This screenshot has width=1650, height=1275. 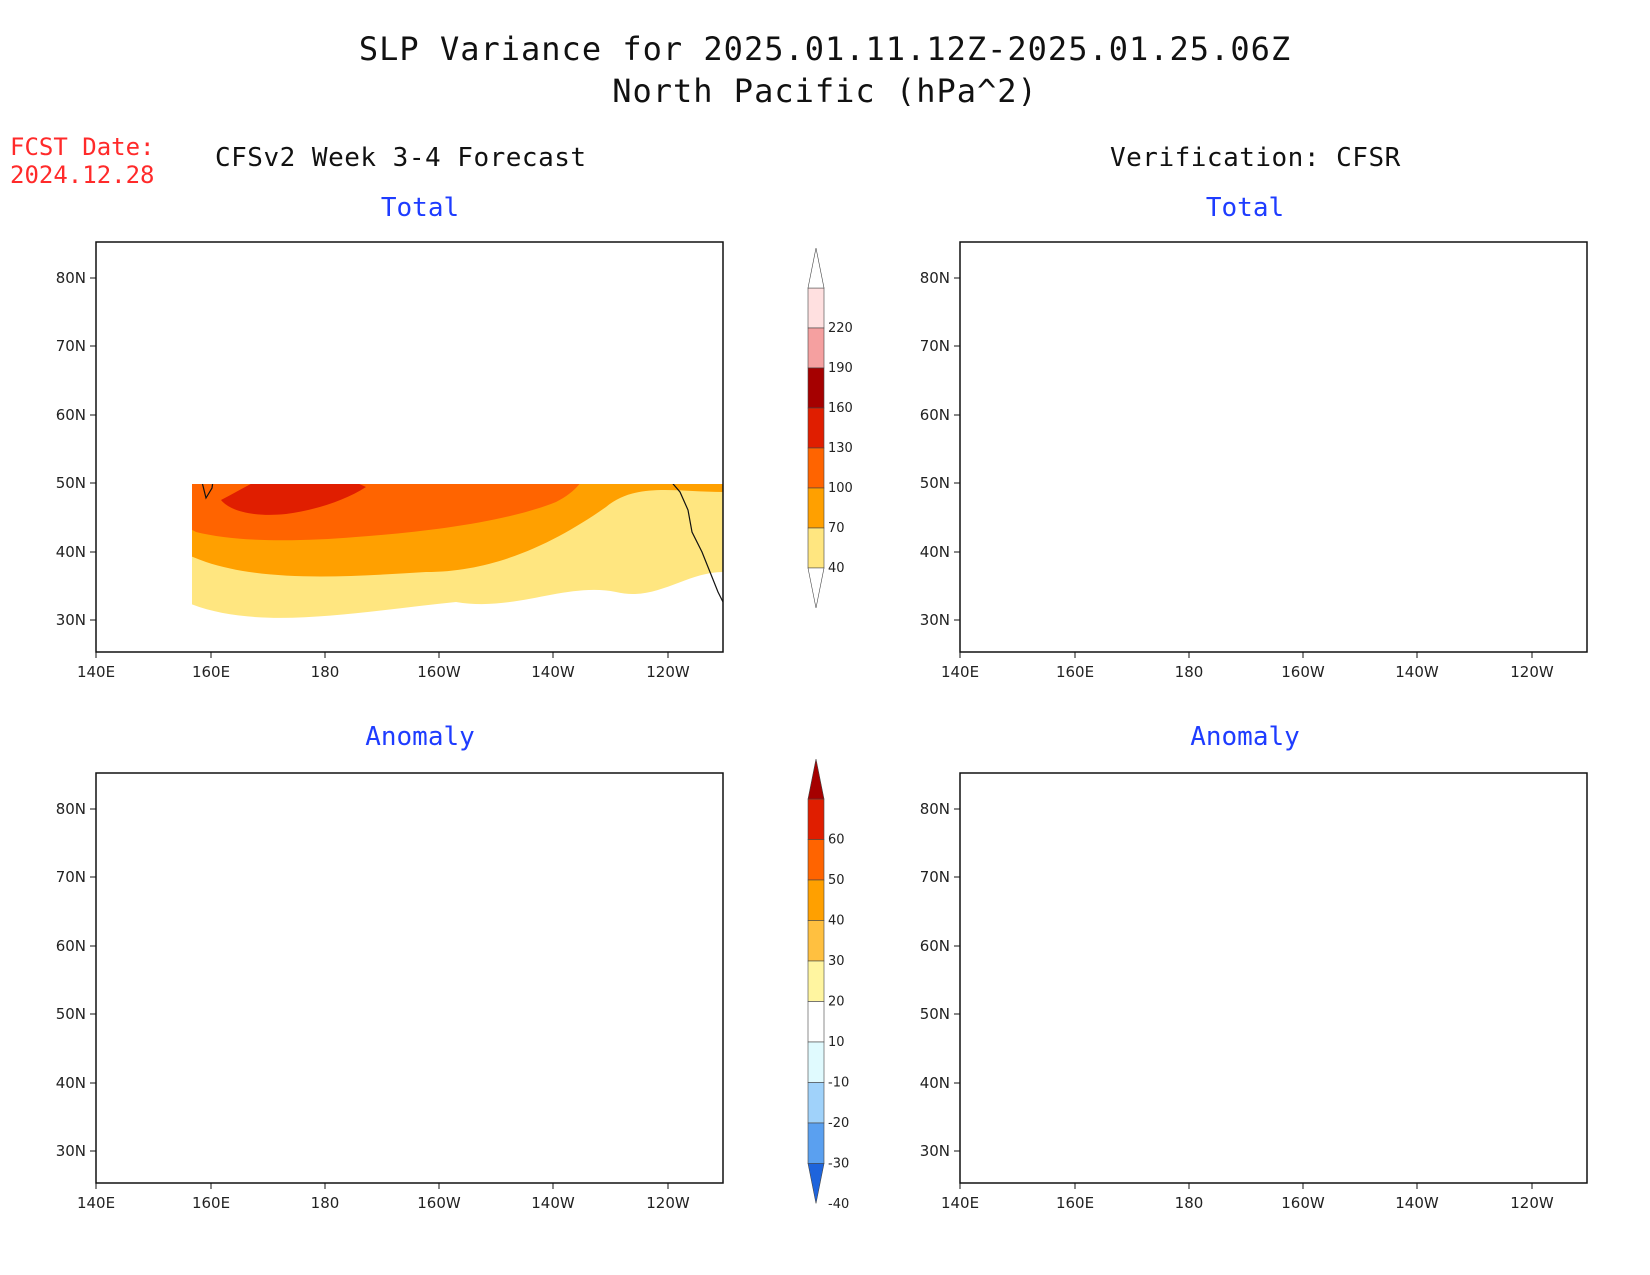 What do you see at coordinates (325, 672) in the screenshot?
I see `lon-tick-label-forecast-total: 180` at bounding box center [325, 672].